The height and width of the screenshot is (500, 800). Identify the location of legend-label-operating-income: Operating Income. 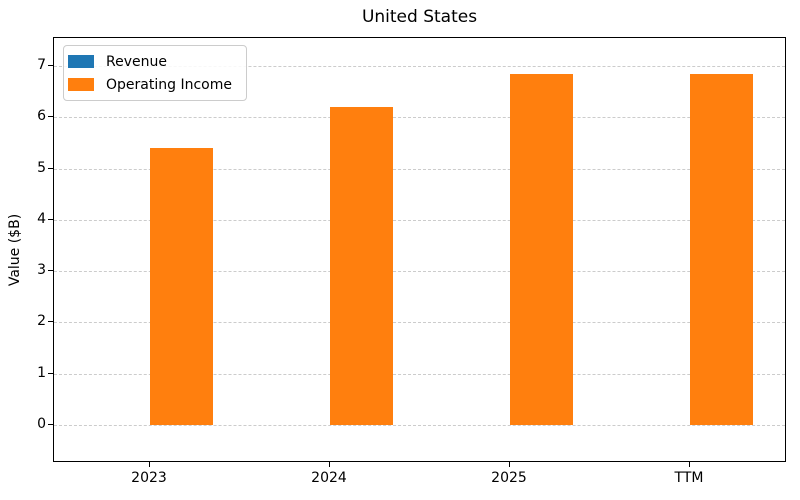
(169, 84).